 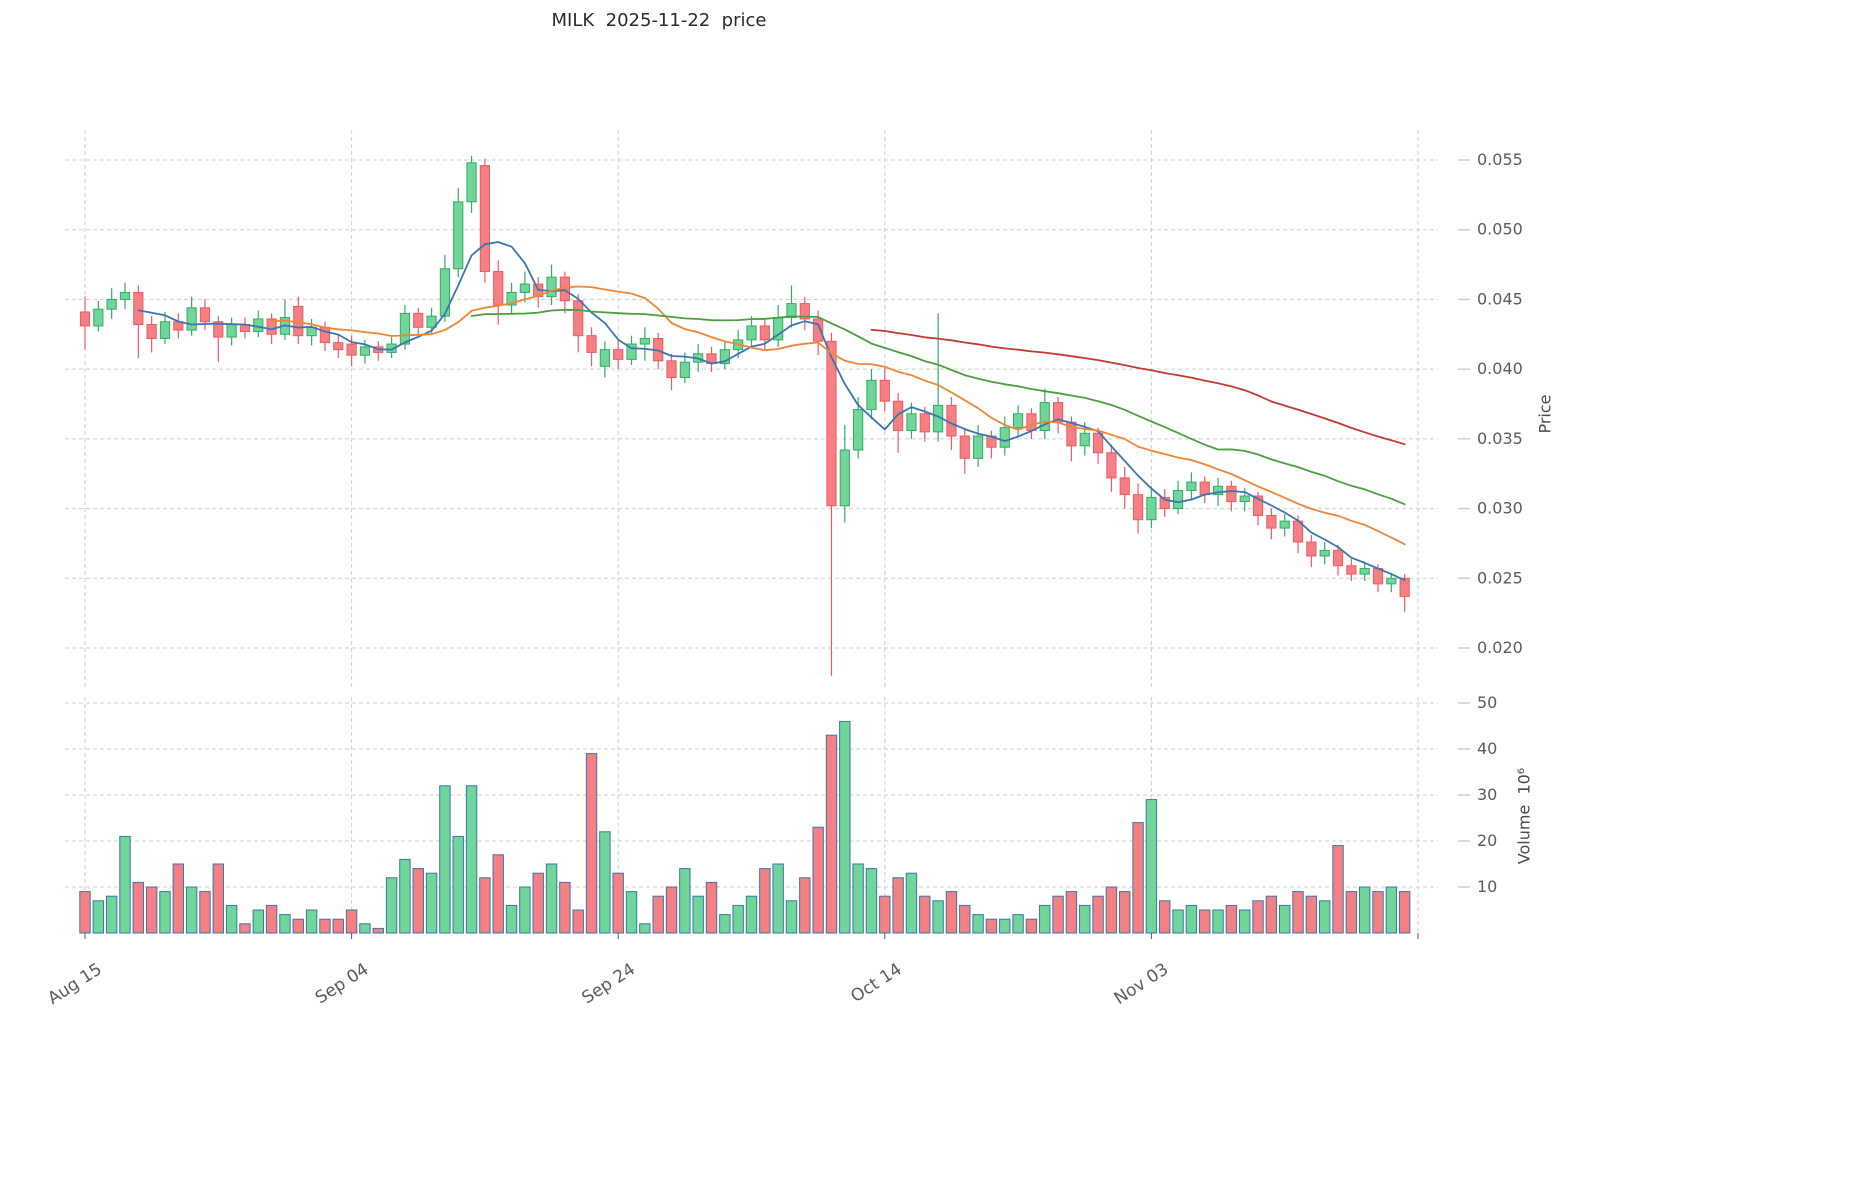 What do you see at coordinates (1487, 794) in the screenshot?
I see `tick-label: 30` at bounding box center [1487, 794].